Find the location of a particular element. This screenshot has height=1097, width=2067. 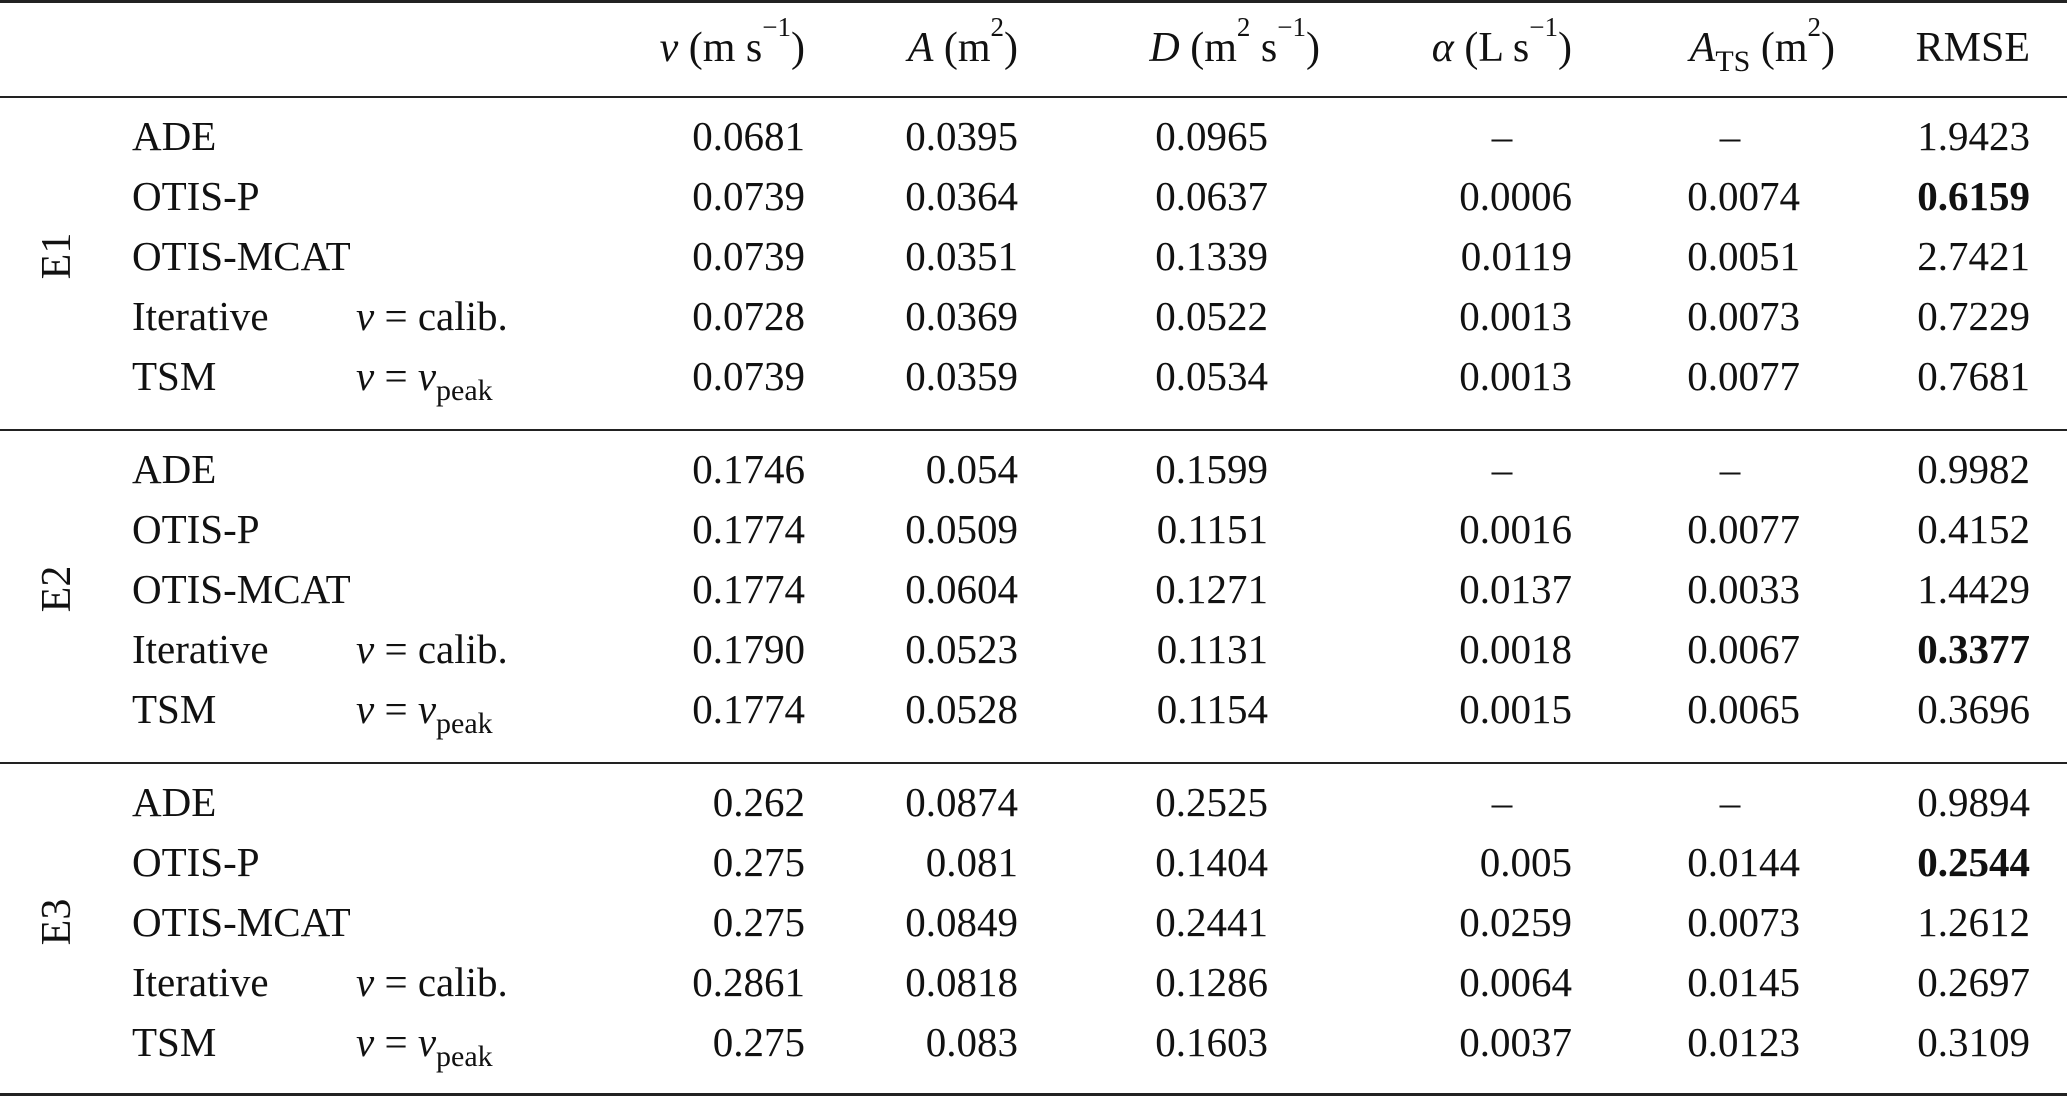

cell-D: 0.0965 is located at coordinates (1211, 136).